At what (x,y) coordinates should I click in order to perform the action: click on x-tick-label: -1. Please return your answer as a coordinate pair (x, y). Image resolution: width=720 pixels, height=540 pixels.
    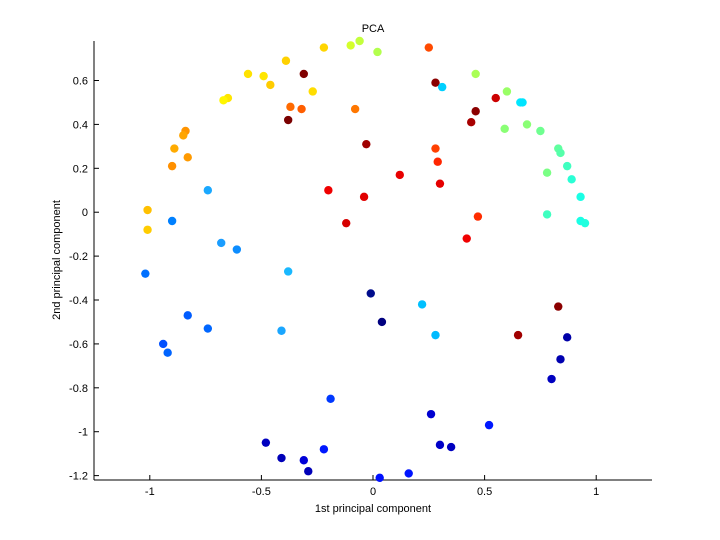
    Looking at the image, I should click on (150, 492).